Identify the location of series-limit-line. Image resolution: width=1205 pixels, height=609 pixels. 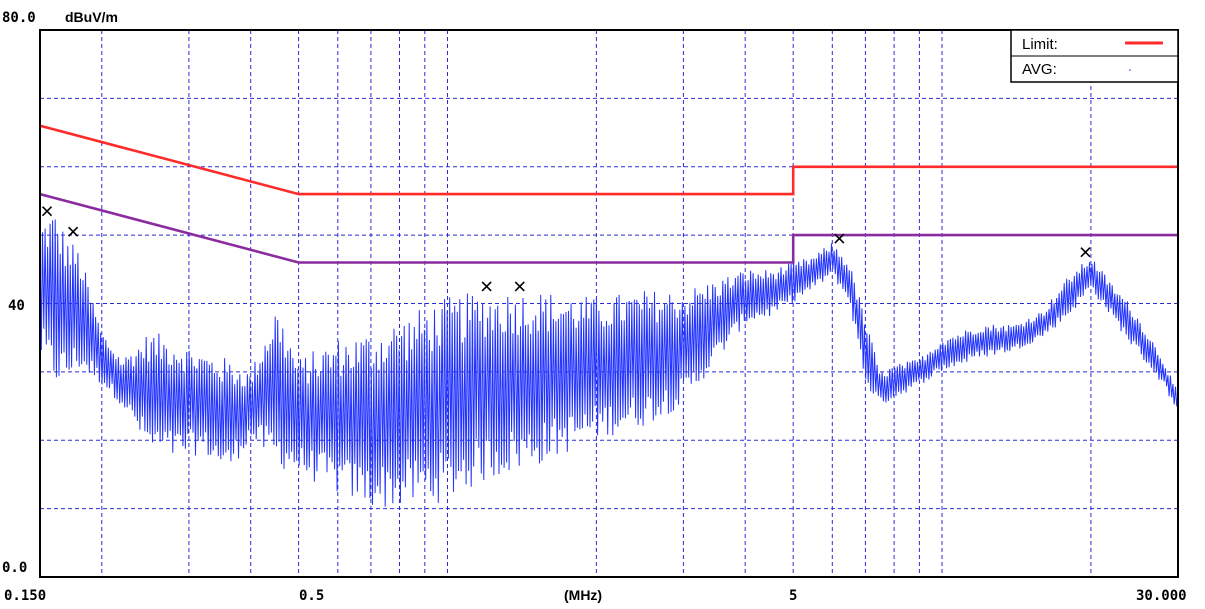
(608, 160).